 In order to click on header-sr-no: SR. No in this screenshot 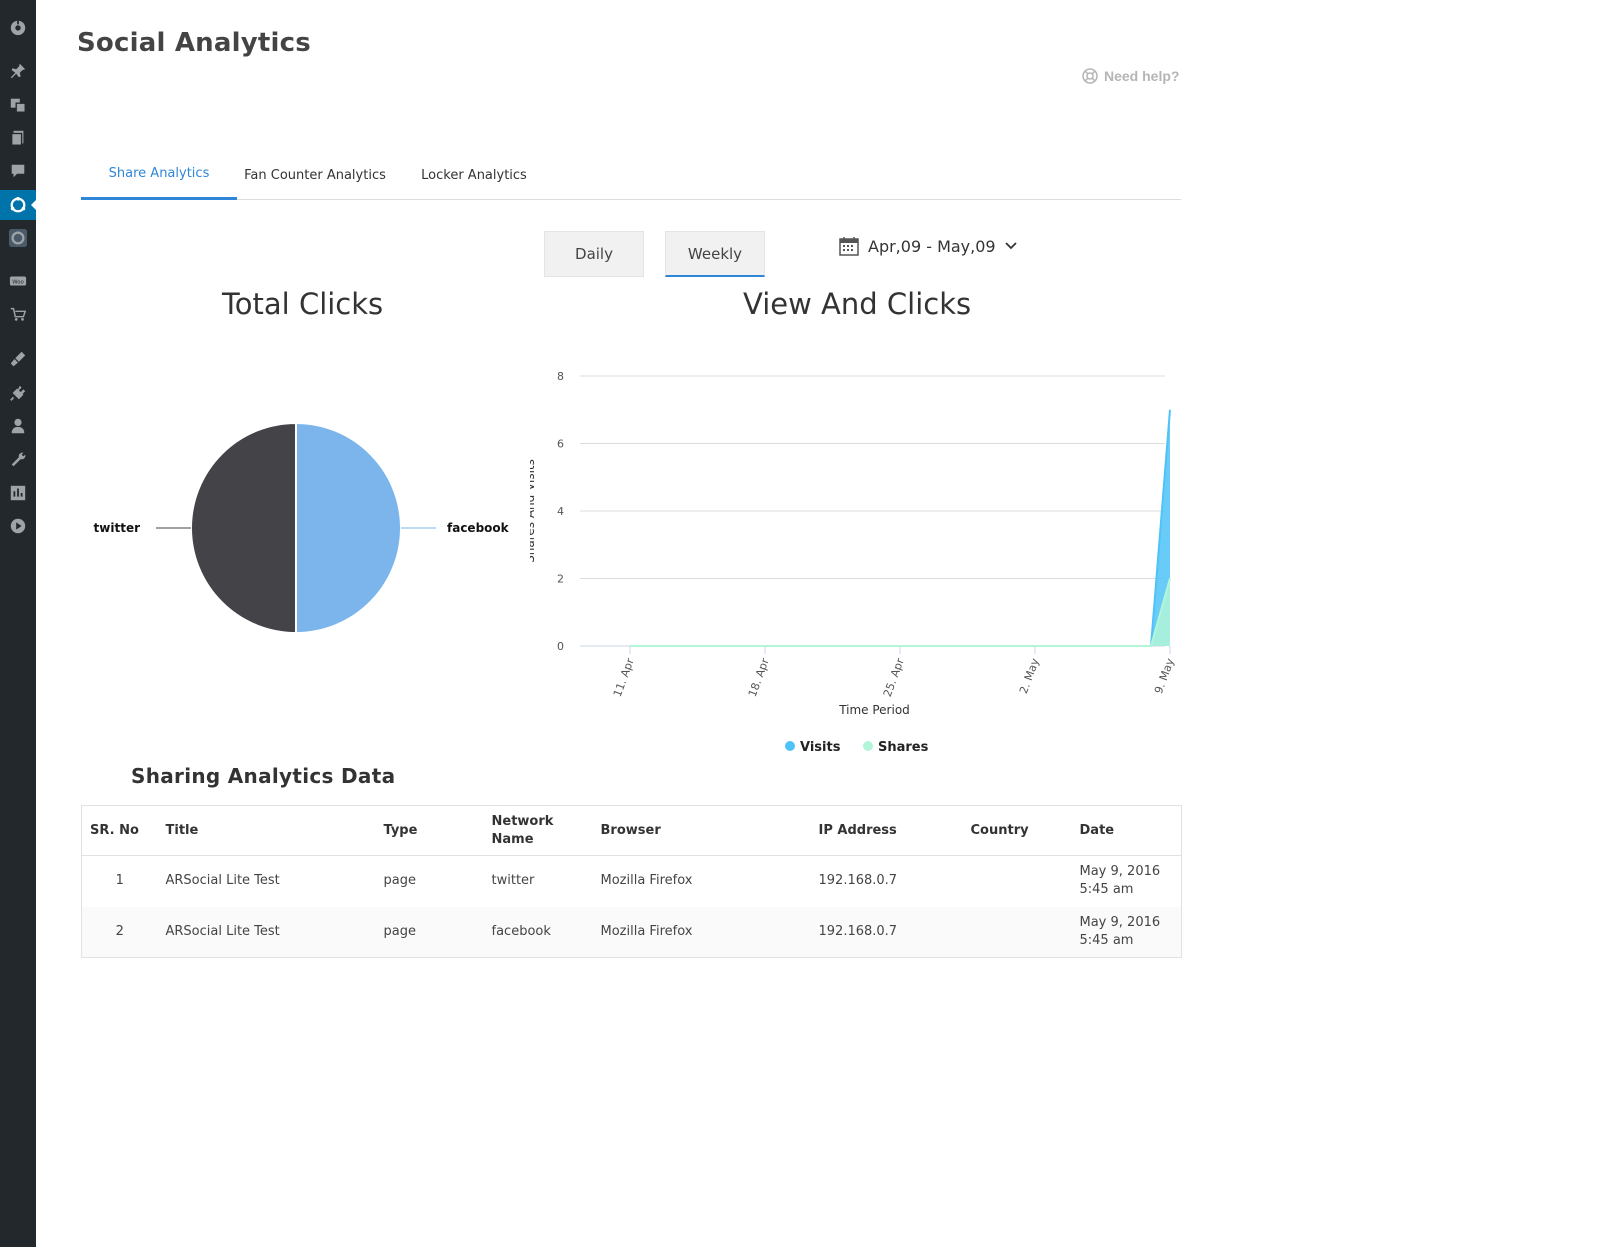, I will do `click(119, 830)`.